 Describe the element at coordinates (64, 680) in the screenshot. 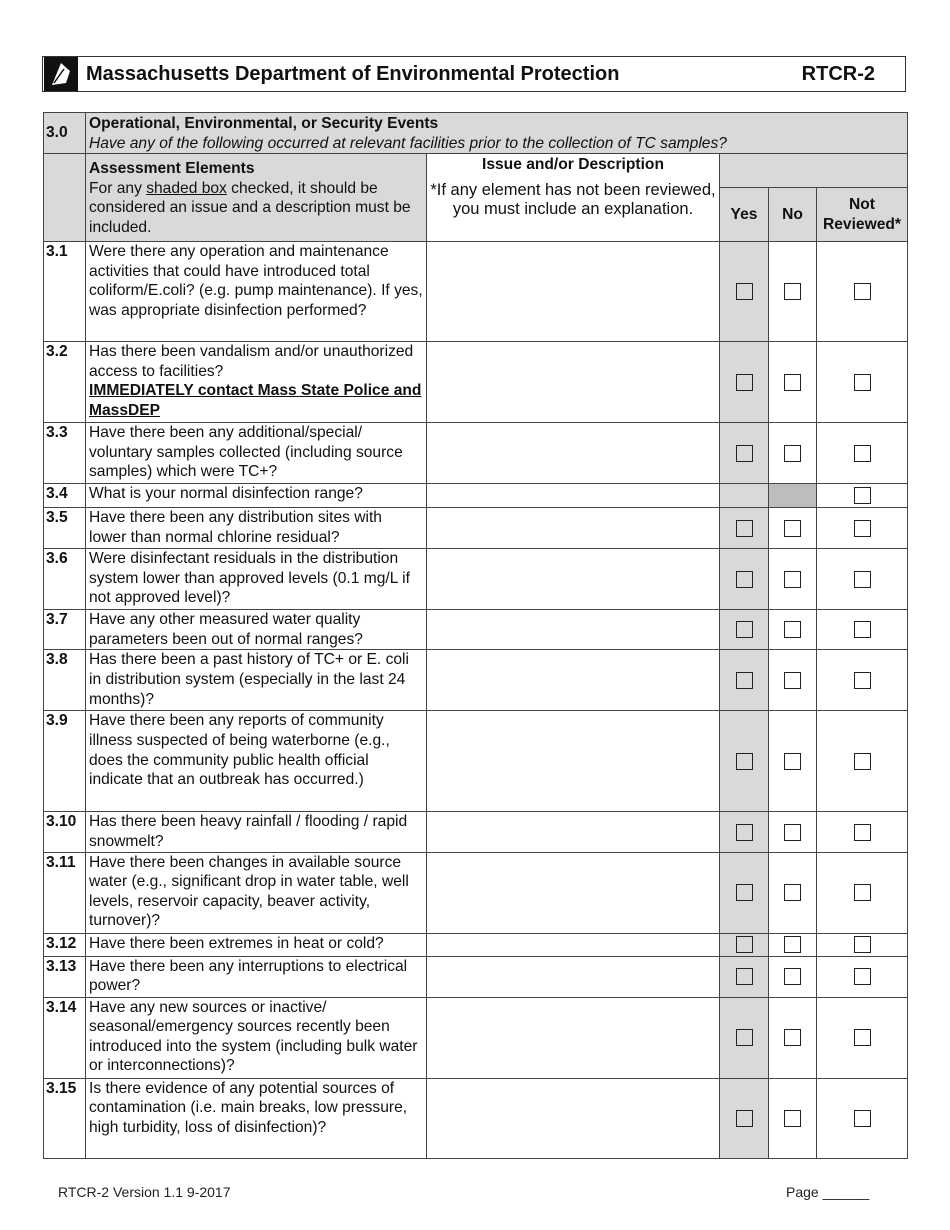

I see `row-number: 3.8` at that location.